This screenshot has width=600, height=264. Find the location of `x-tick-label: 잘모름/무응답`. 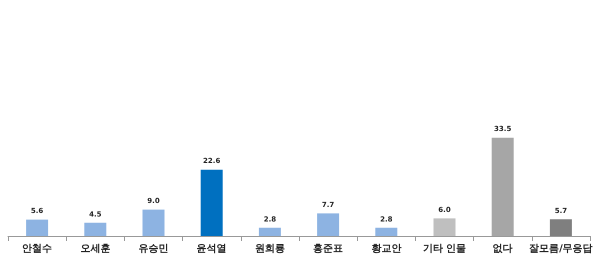

x-tick-label: 잘모름/무응답 is located at coordinates (561, 249).